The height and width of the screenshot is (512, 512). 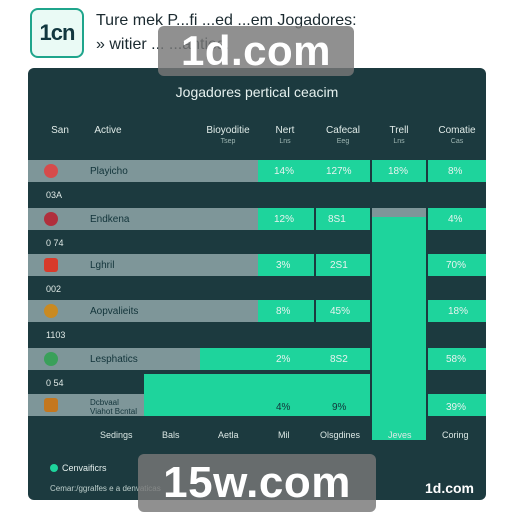 I want to click on col-header-nert: Nert Lns, so click(x=285, y=135).